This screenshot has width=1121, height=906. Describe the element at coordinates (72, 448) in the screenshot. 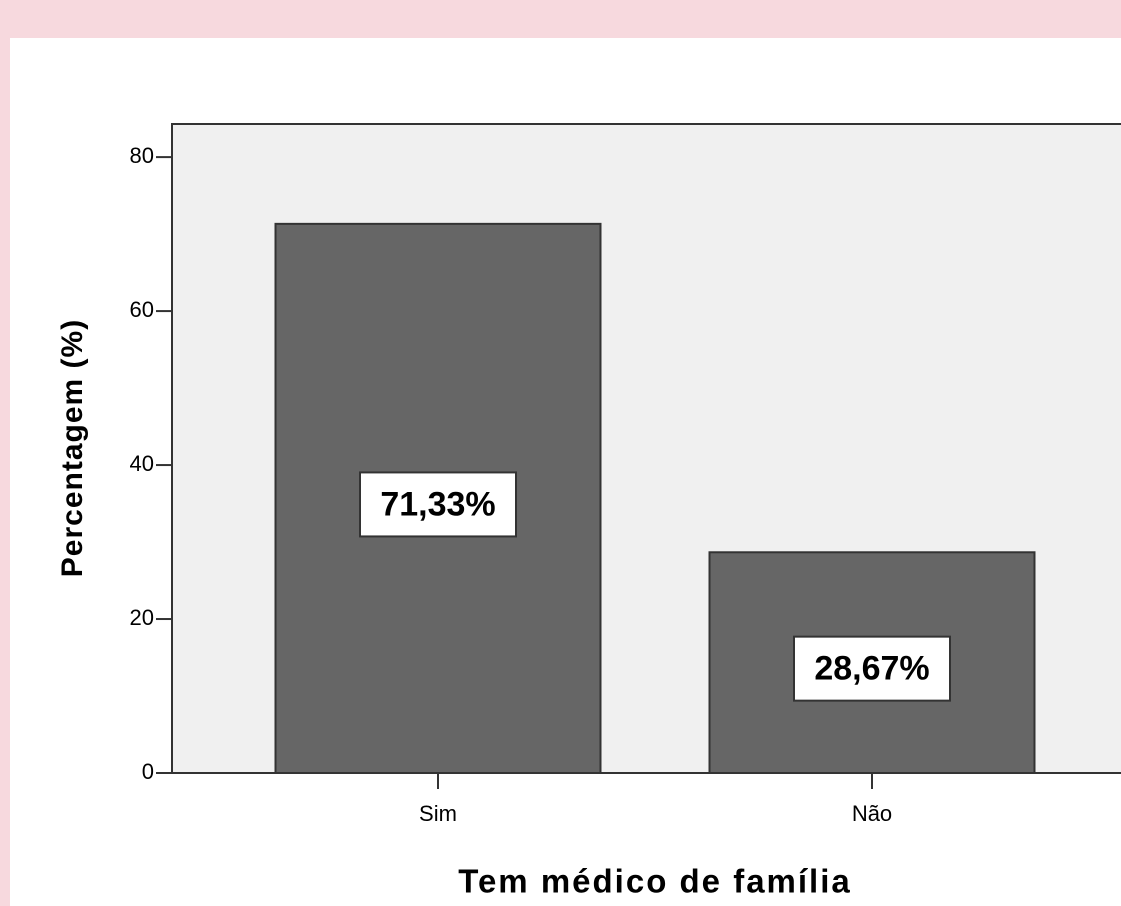

I see `y-axis-title: Percentagem (%)` at that location.